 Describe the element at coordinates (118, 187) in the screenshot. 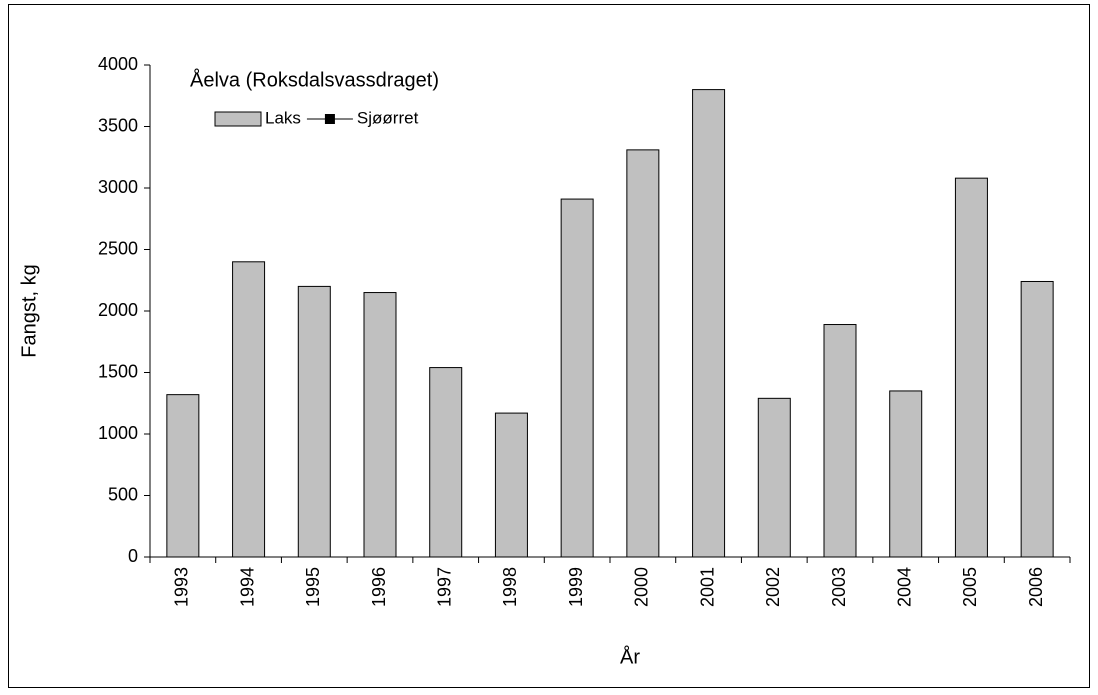

I see `y-tick-label: 3000` at that location.